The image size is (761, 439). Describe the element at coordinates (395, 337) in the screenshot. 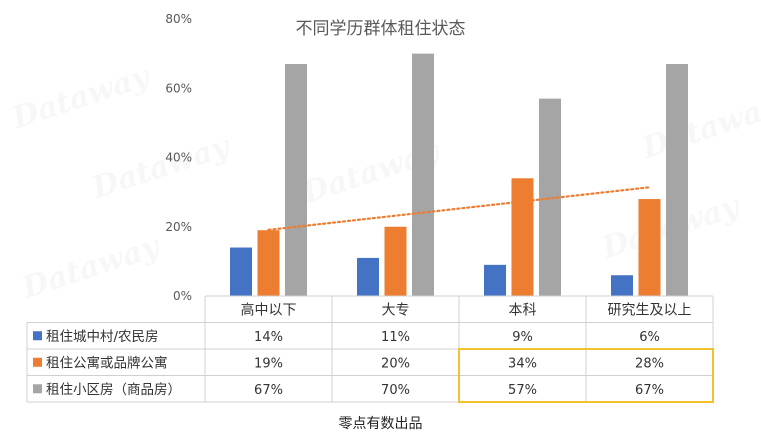

I see `data-label: 11%` at that location.